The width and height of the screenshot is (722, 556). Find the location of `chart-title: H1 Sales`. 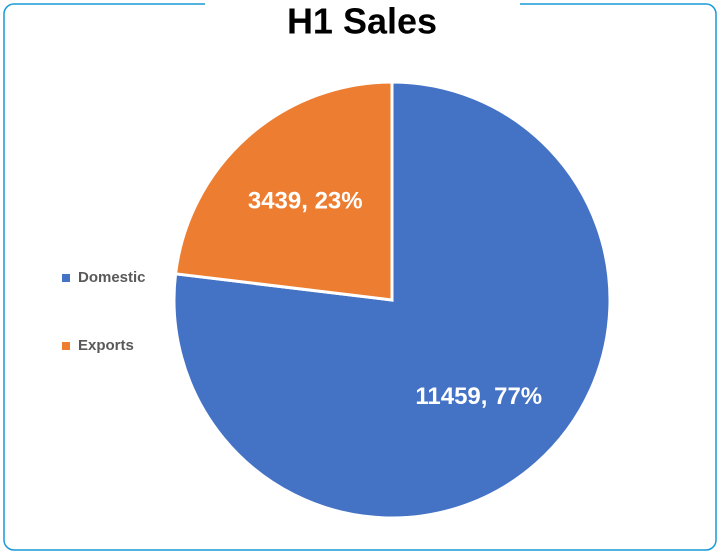

chart-title: H1 Sales is located at coordinates (362, 21).